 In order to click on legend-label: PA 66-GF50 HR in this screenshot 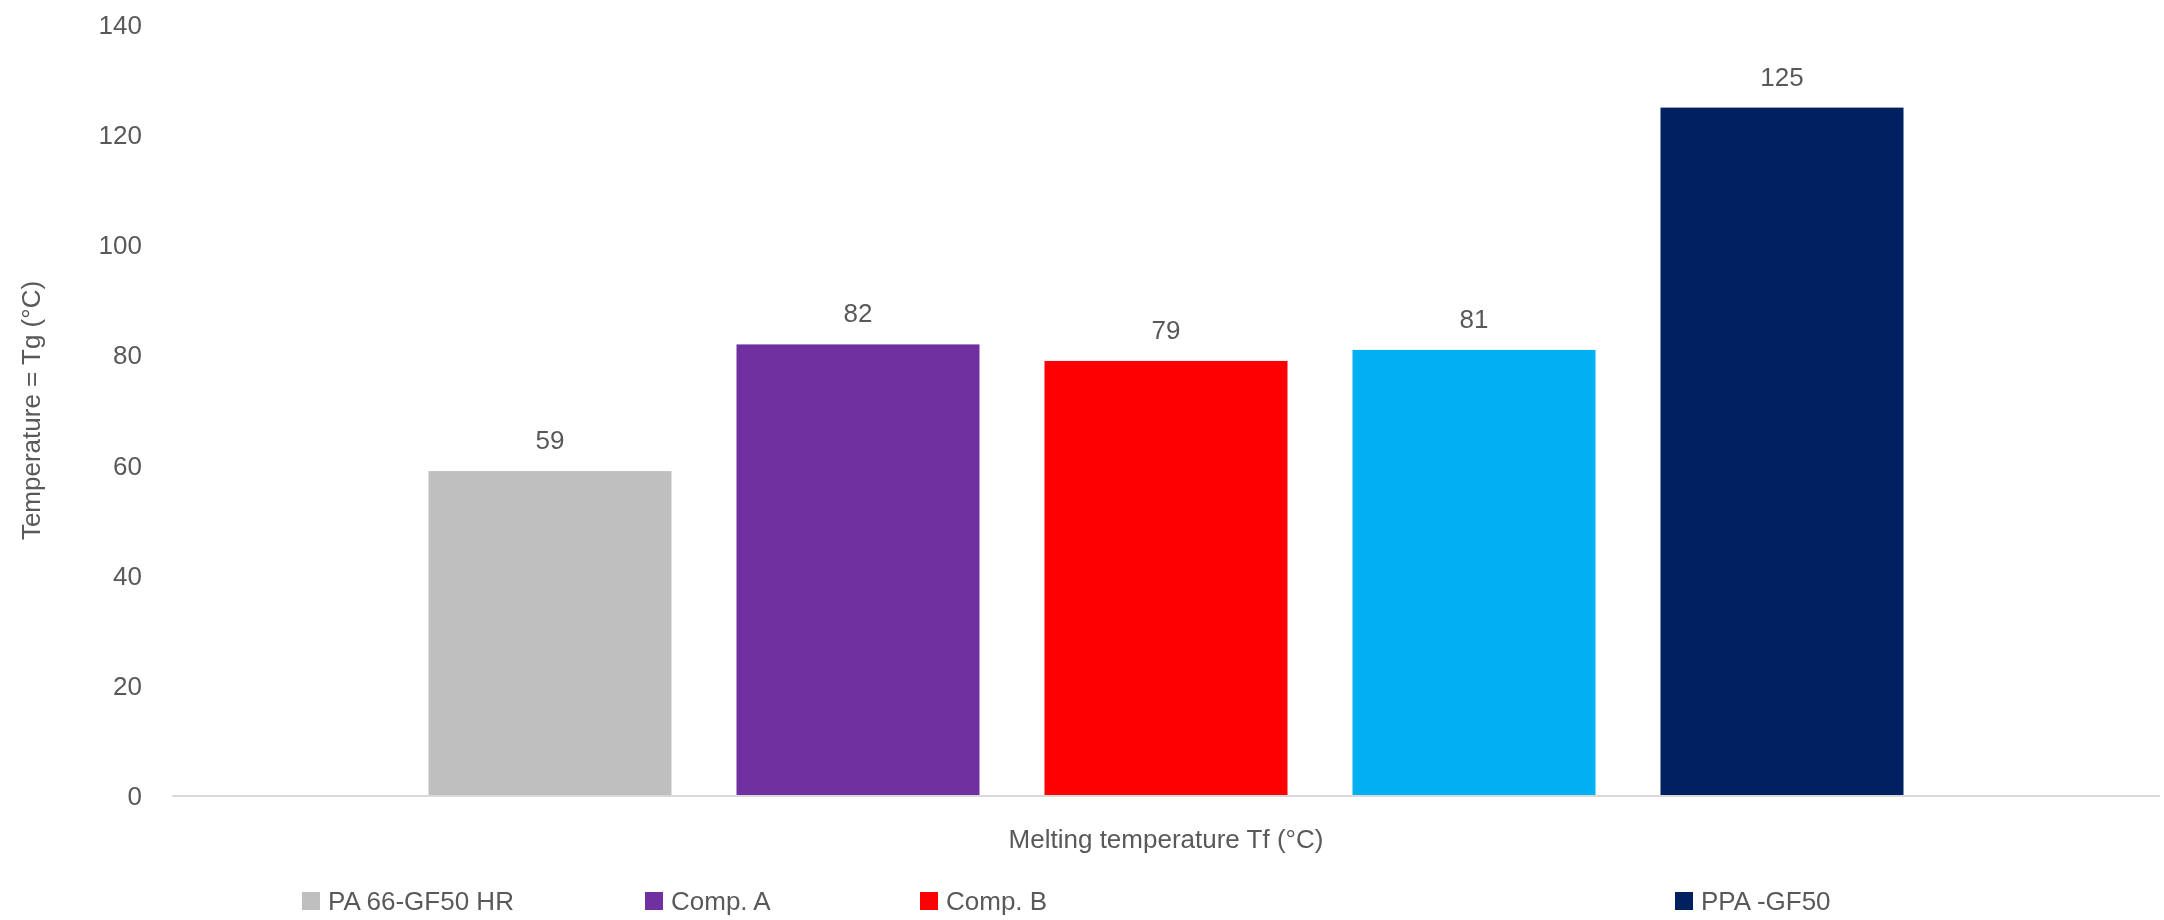, I will do `click(421, 901)`.